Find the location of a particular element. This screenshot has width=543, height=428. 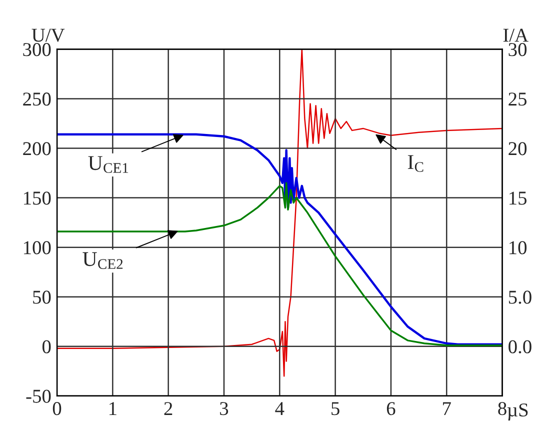

x-tick-label: 4 is located at coordinates (279, 408).